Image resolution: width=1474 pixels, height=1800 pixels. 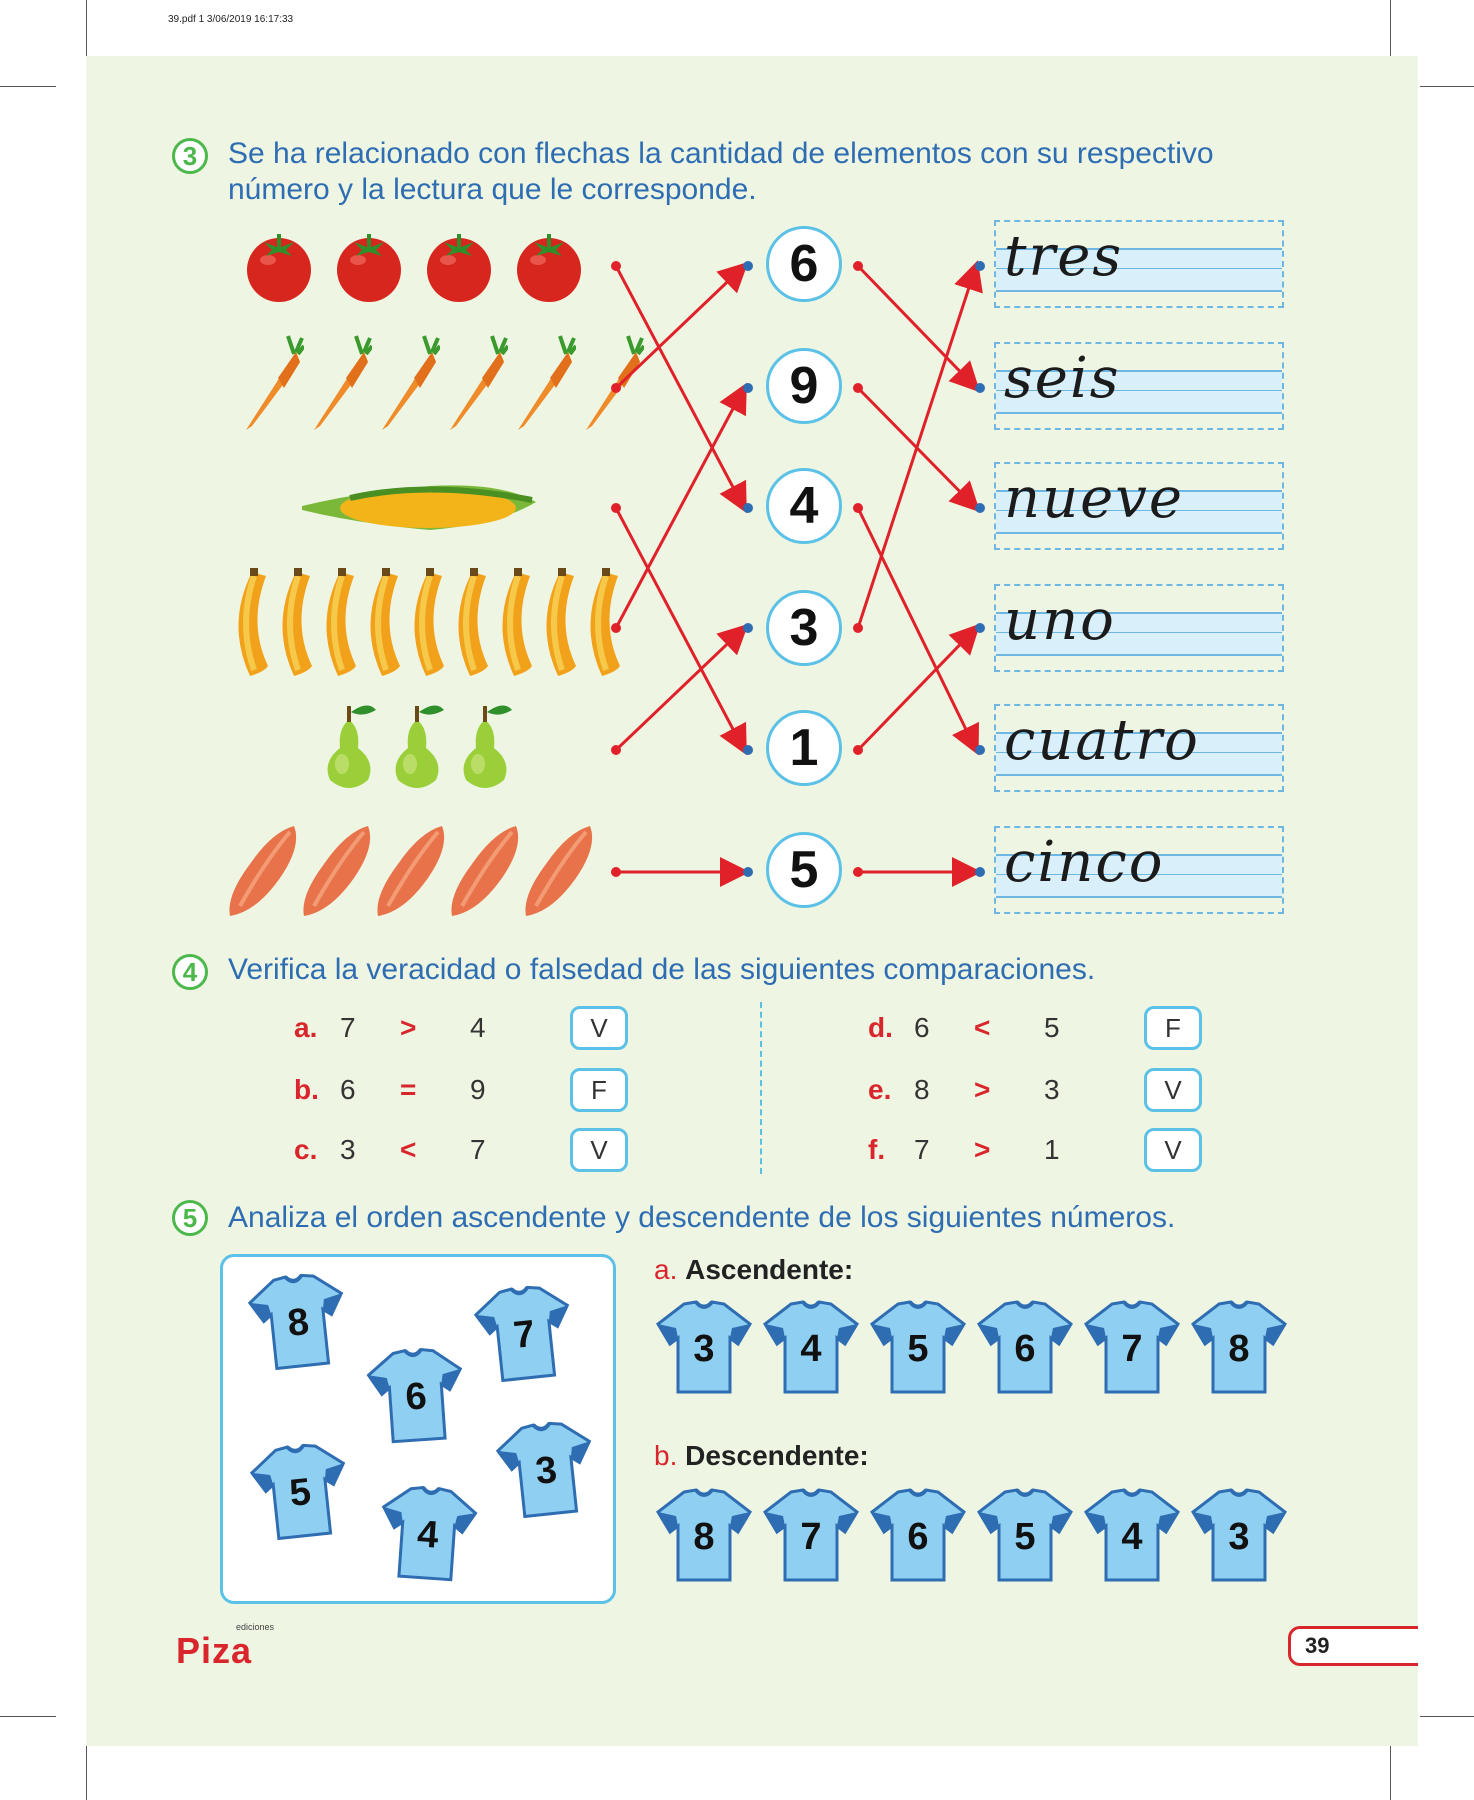 What do you see at coordinates (666, 1269) in the screenshot?
I see `ascending-letter: a.` at bounding box center [666, 1269].